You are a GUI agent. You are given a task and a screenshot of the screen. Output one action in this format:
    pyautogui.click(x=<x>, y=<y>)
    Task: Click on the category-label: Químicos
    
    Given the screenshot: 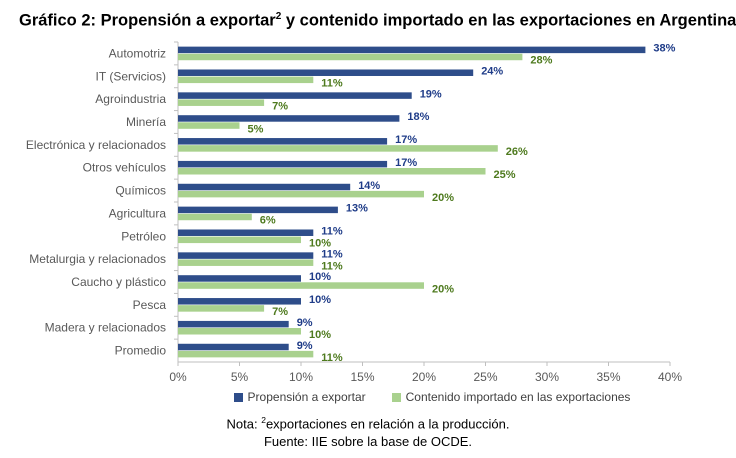 What is the action you would take?
    pyautogui.click(x=140, y=191)
    